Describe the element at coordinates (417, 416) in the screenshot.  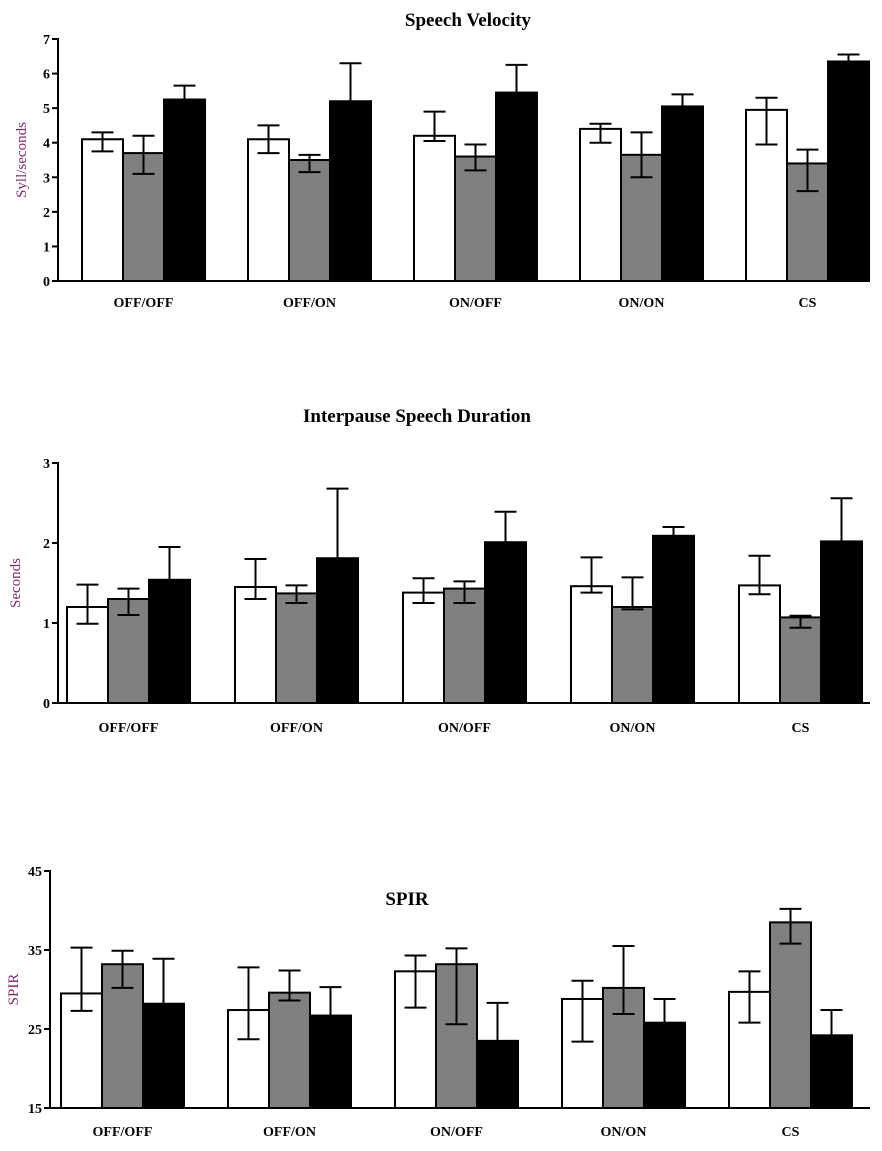
I see `chart-title: Interpause Speech Duration` at that location.